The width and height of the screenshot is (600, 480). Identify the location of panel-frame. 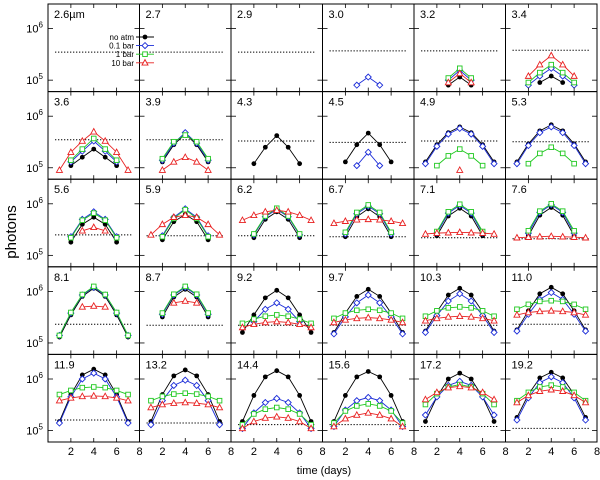
(551, 398).